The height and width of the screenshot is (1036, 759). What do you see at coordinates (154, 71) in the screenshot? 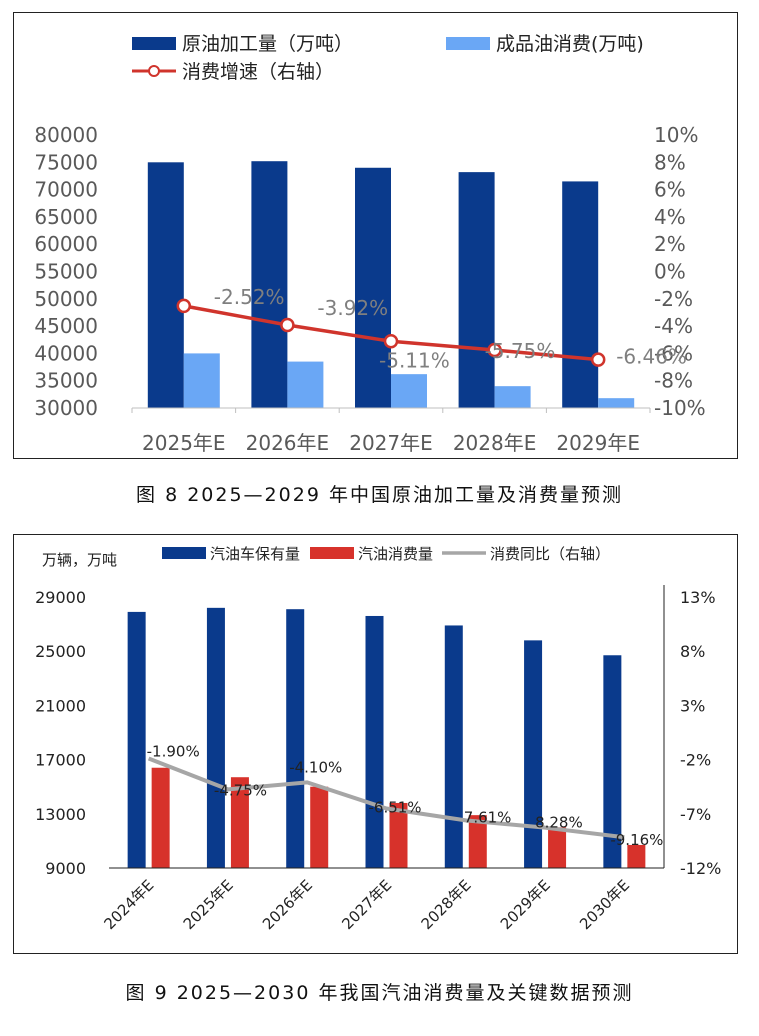
I see `legend-marker-growth` at bounding box center [154, 71].